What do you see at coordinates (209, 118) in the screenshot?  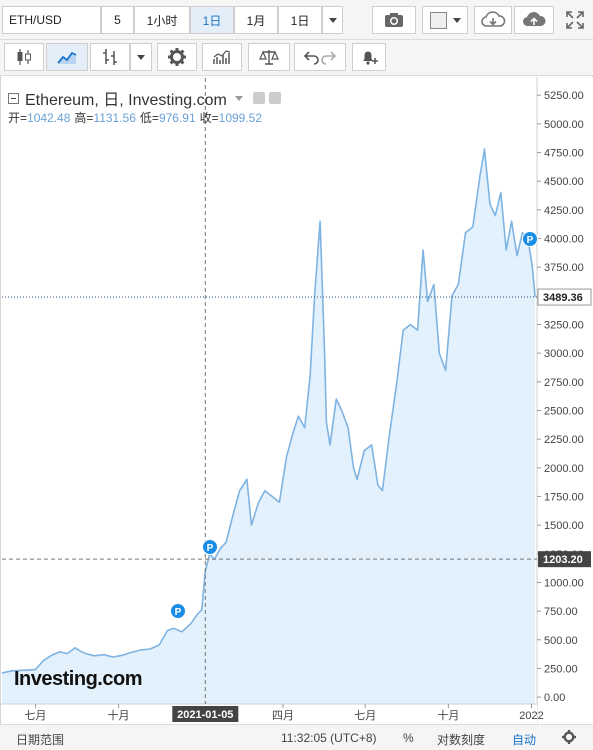 I see `close-label: 收=` at bounding box center [209, 118].